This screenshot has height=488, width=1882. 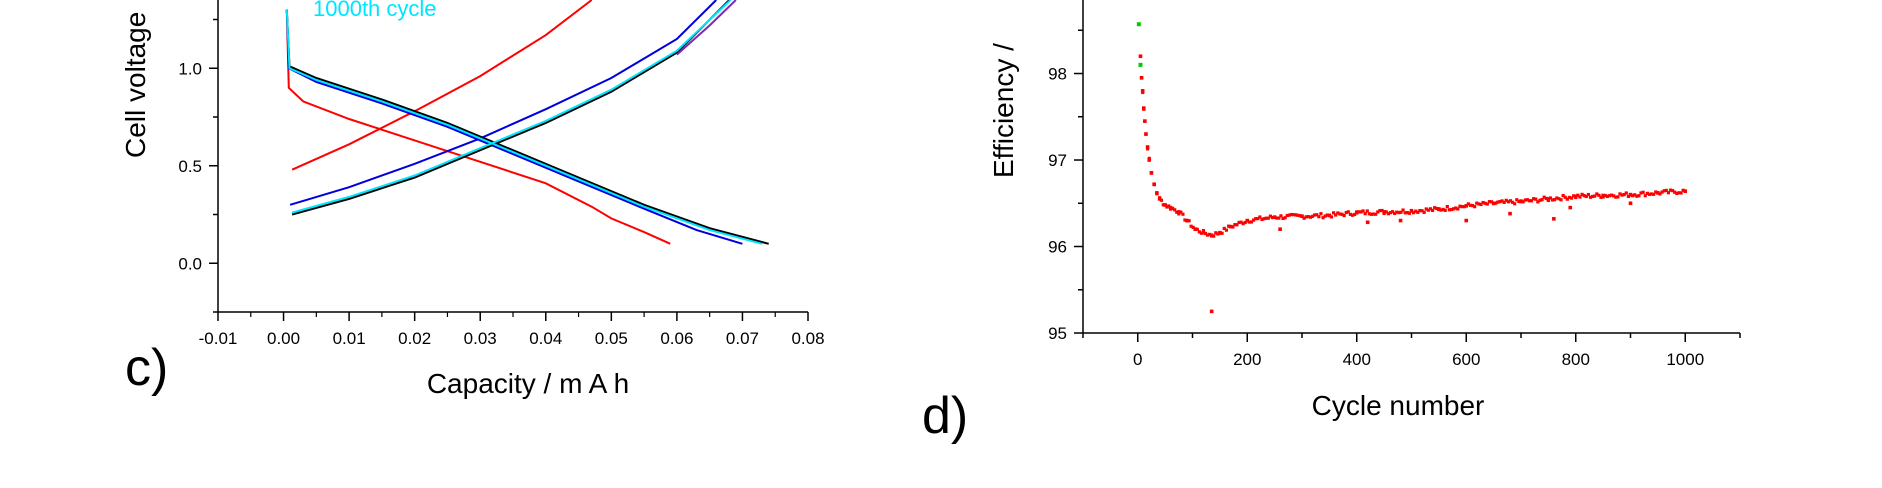 I want to click on c-x-tick-label: 0.02, so click(x=414, y=338).